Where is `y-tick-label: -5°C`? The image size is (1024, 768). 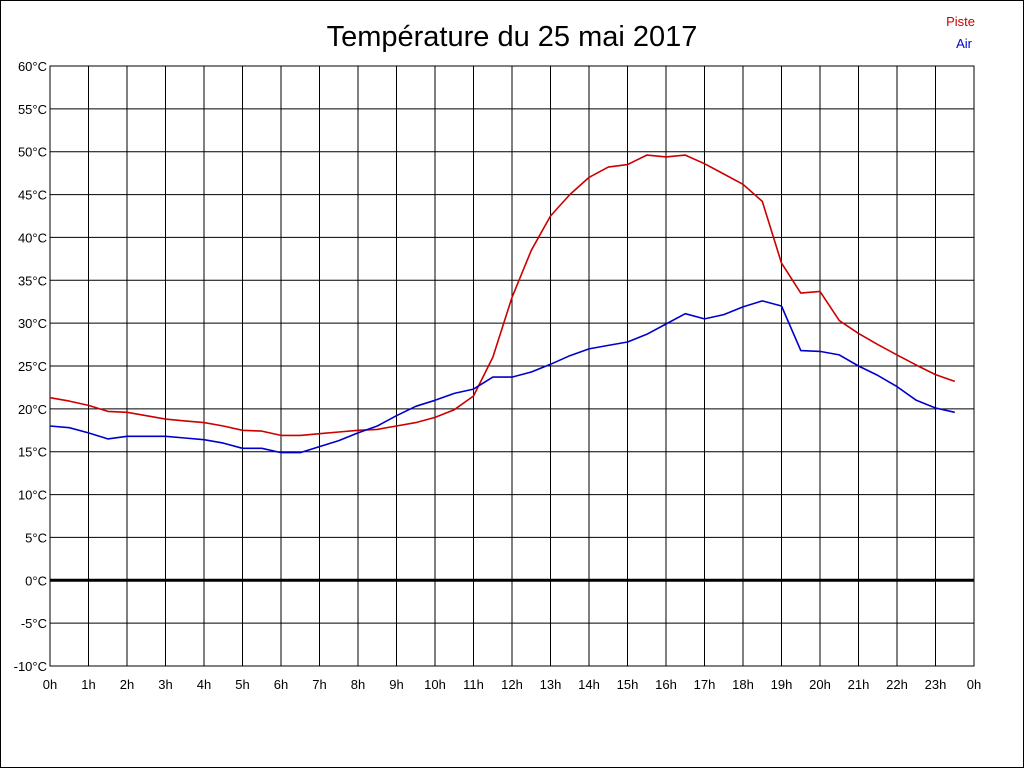 y-tick-label: -5°C is located at coordinates (34, 623).